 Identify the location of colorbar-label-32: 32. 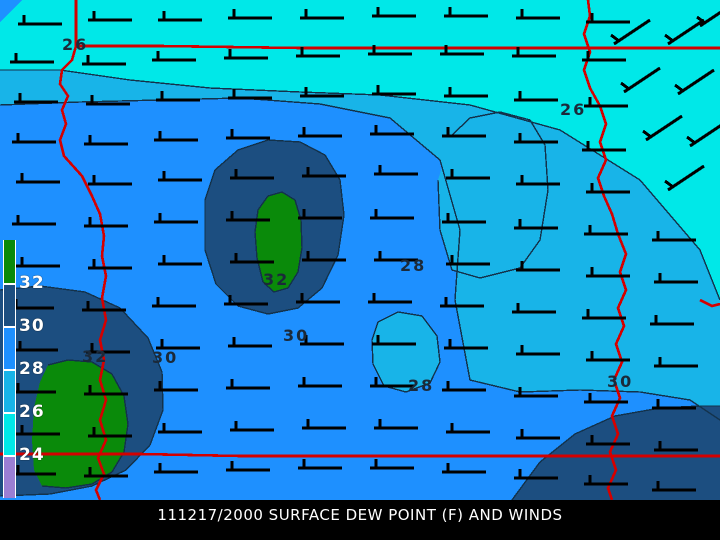
(32, 283).